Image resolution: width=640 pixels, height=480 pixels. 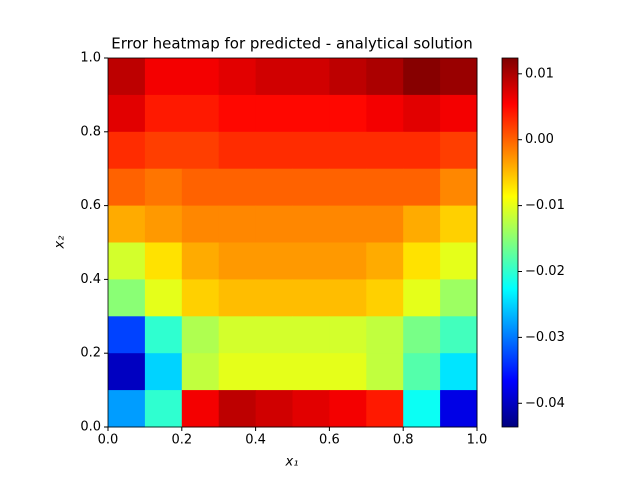 What do you see at coordinates (255, 440) in the screenshot?
I see `x-tick-label: 0.4` at bounding box center [255, 440].